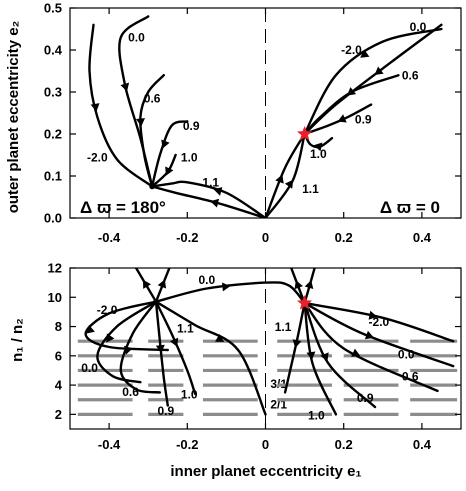 This screenshot has height=491, width=466. What do you see at coordinates (97, 157) in the screenshot?
I see `curve-label-top-0: -2.0` at bounding box center [97, 157].